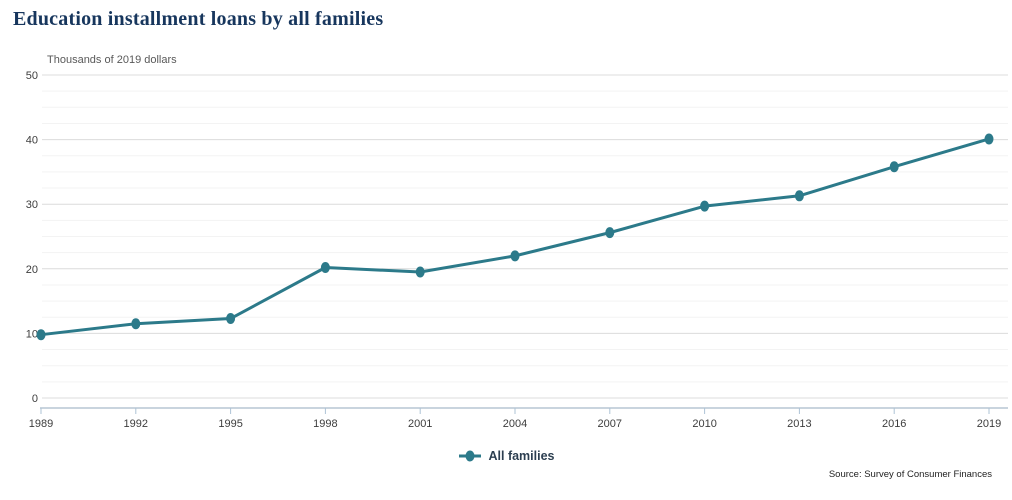  Describe the element at coordinates (325, 268) in the screenshot. I see `data-point-1998` at that location.